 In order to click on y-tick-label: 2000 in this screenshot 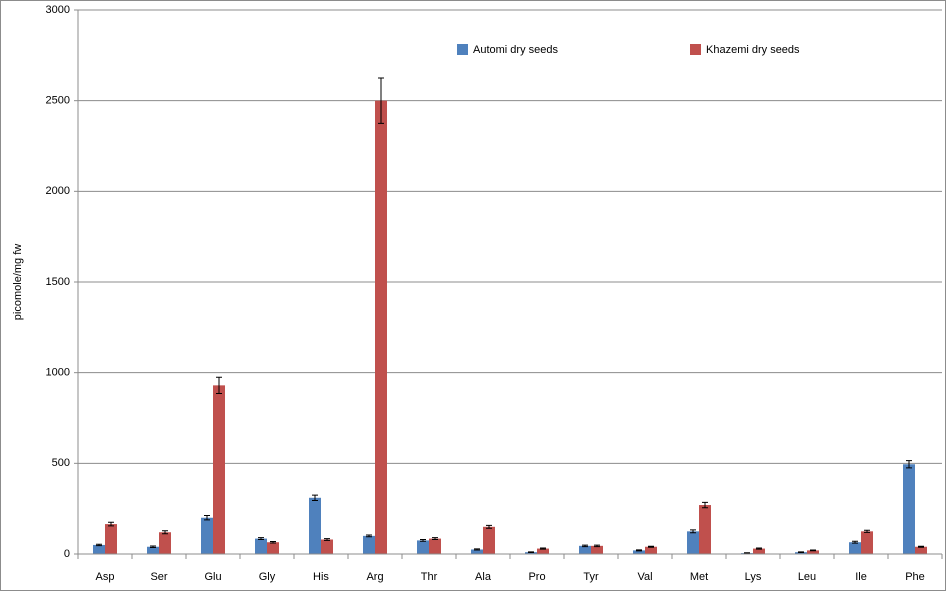, I will do `click(58, 191)`.